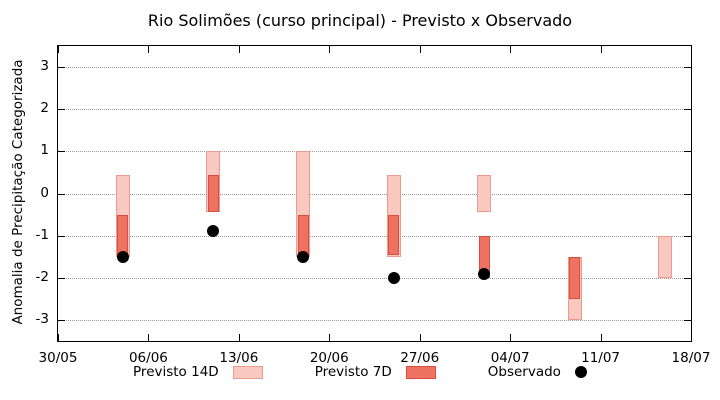 The width and height of the screenshot is (720, 400). What do you see at coordinates (329, 358) in the screenshot?
I see `x-tick-label: 20/06` at bounding box center [329, 358].